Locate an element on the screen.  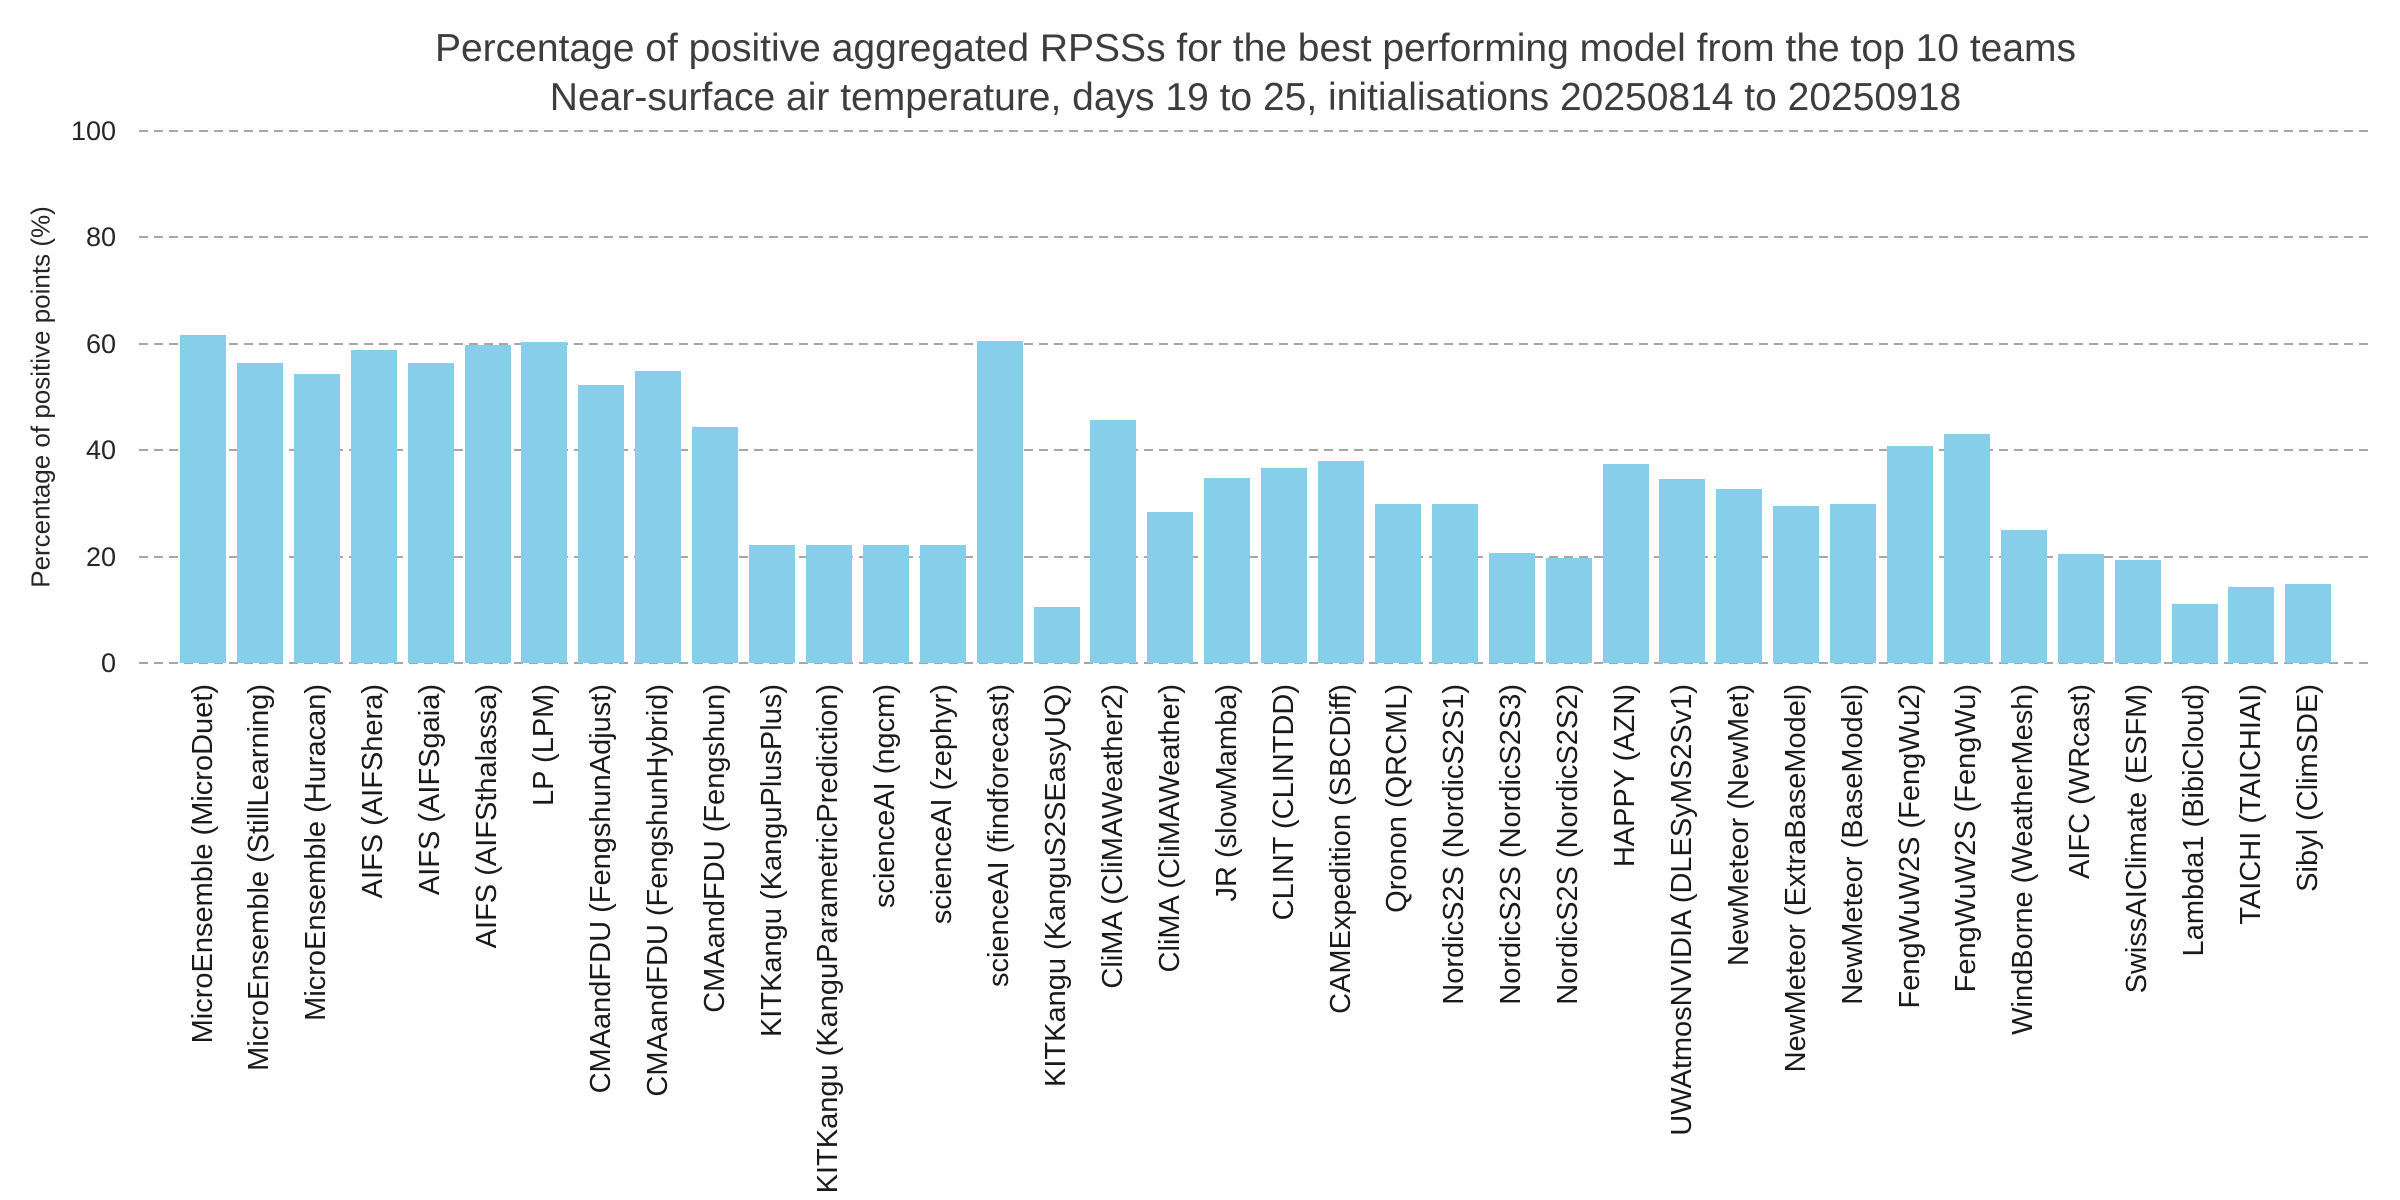
x-tick-label: CliMA (CliMAWeather) is located at coordinates (1169, 828).